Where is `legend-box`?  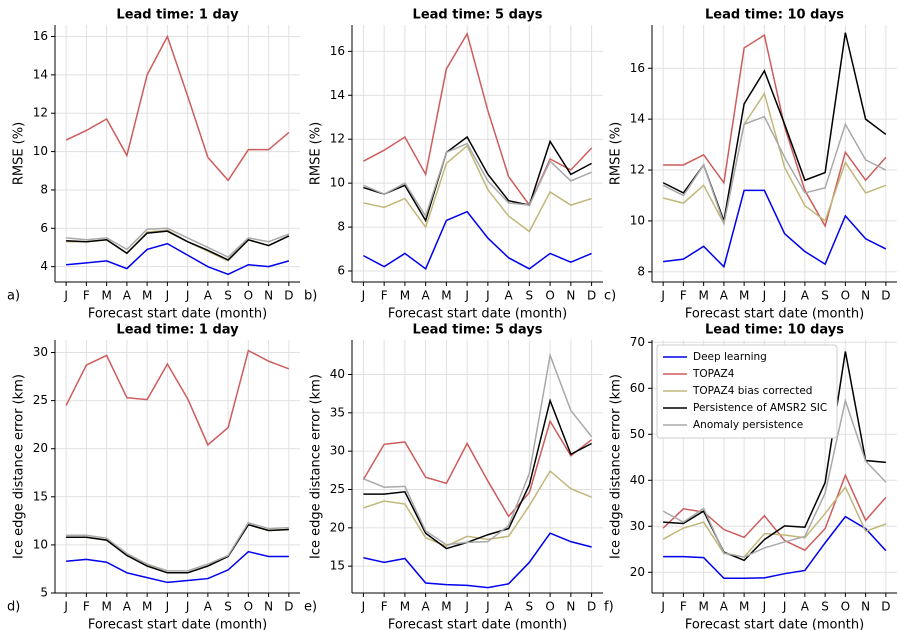
legend-box is located at coordinates (747, 391).